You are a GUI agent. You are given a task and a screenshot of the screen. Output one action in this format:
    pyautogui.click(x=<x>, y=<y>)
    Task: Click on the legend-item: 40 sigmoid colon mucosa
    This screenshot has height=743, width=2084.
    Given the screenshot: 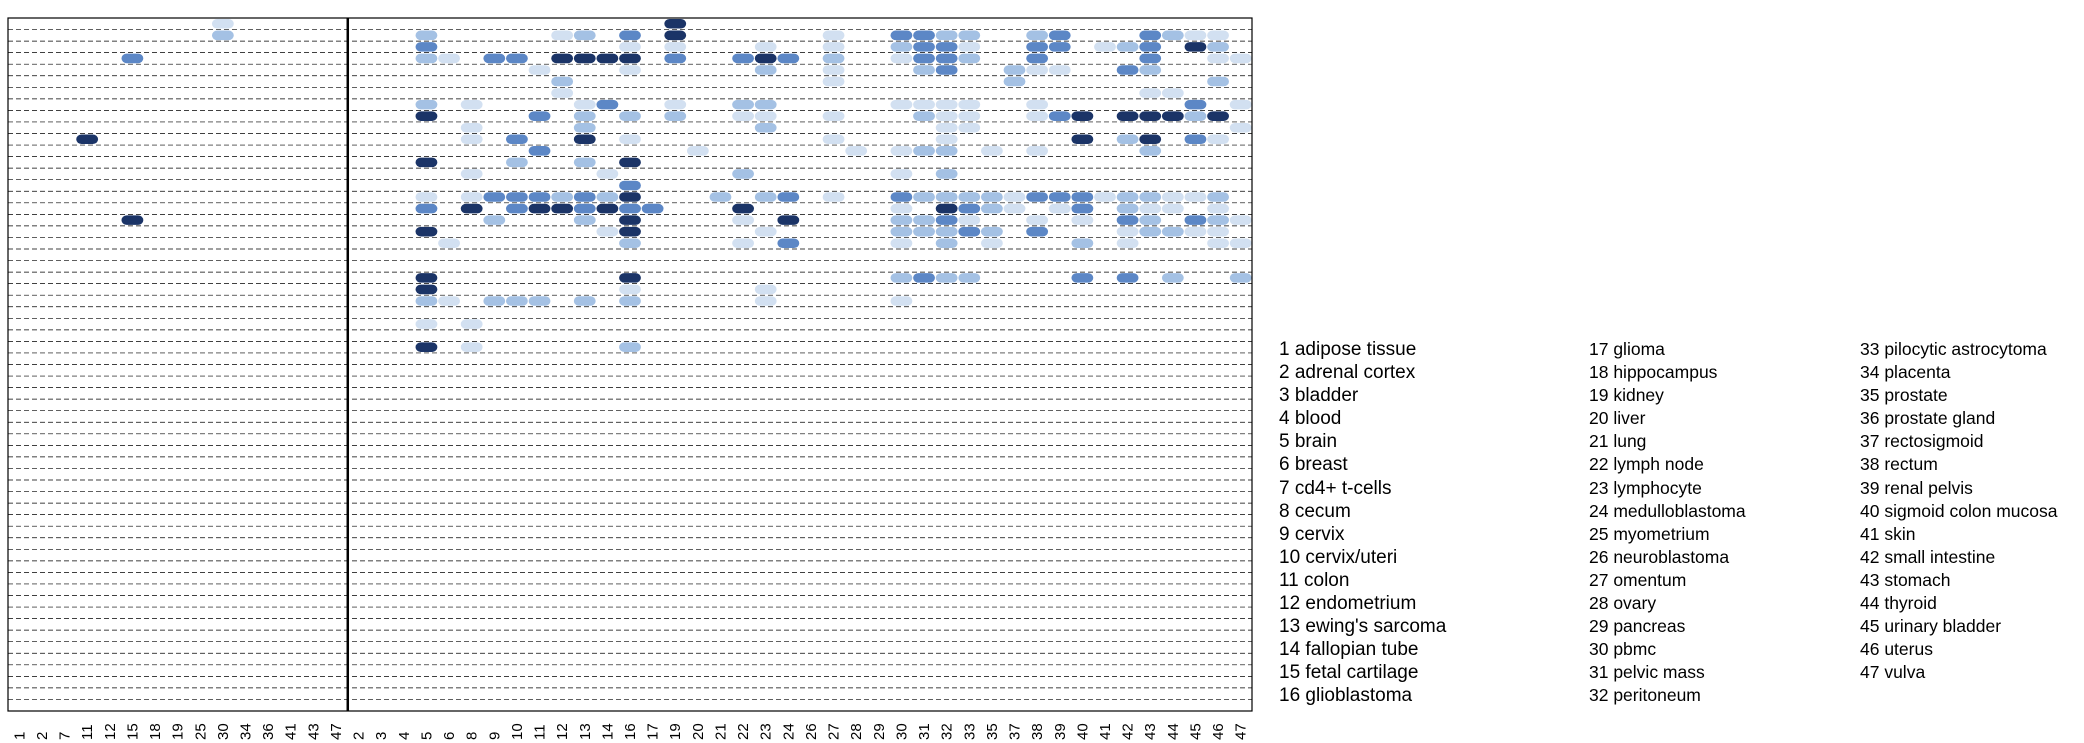 What is the action you would take?
    pyautogui.click(x=1959, y=510)
    